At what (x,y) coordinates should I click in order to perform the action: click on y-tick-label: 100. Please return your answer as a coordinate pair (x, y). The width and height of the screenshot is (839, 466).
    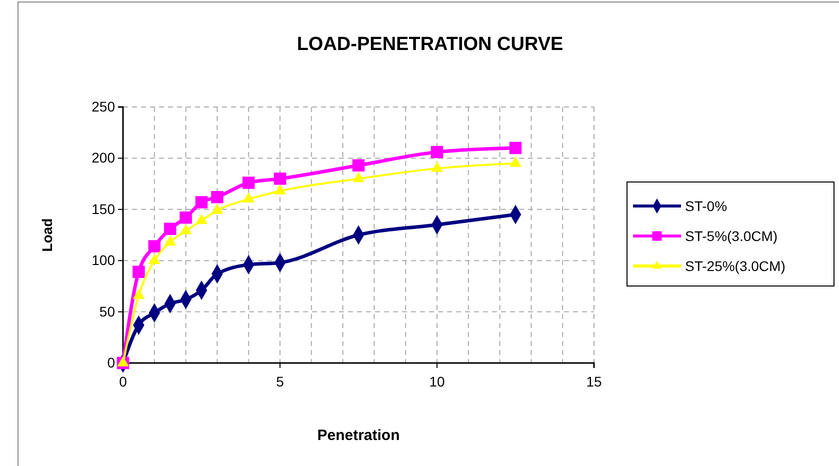
    Looking at the image, I should click on (104, 260).